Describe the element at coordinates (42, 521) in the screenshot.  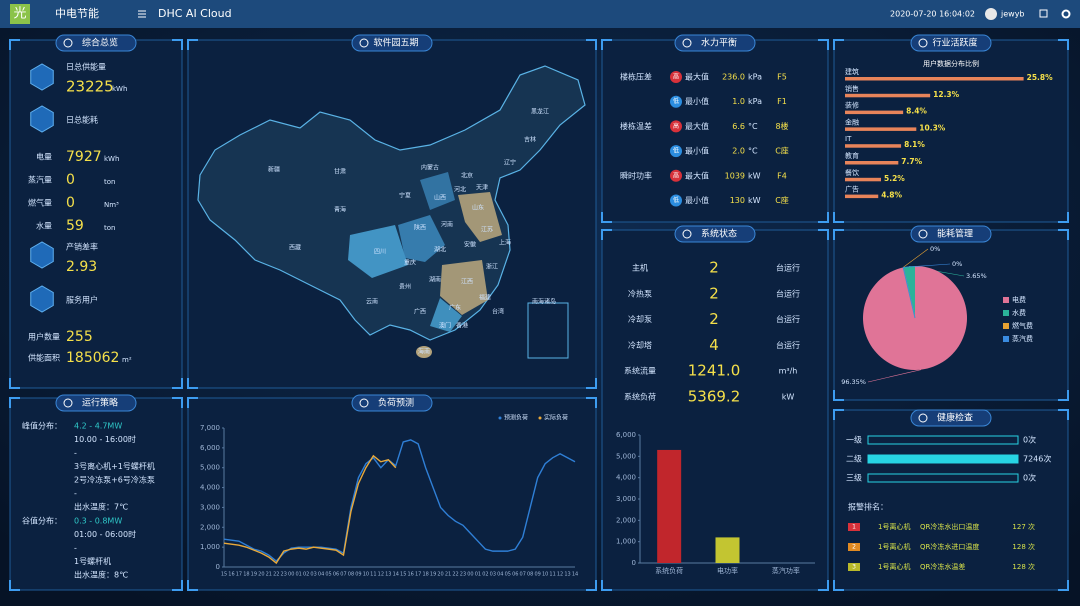
I see `strategy-label: 谷值分布：` at that location.